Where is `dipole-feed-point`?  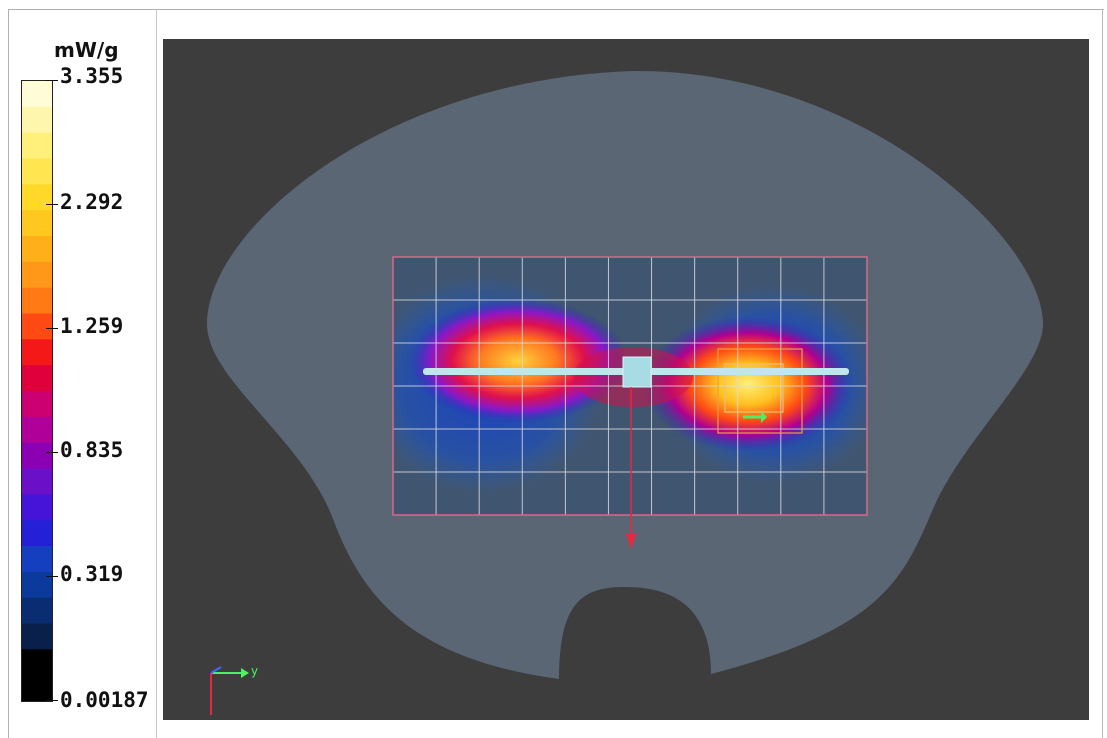 dipole-feed-point is located at coordinates (637, 372).